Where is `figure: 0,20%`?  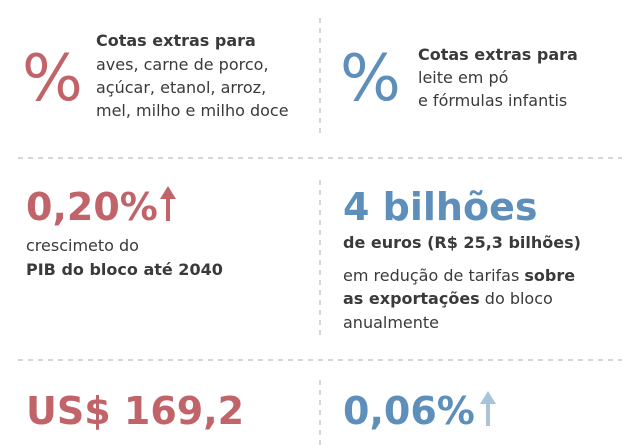
figure: 0,20% is located at coordinates (92, 207).